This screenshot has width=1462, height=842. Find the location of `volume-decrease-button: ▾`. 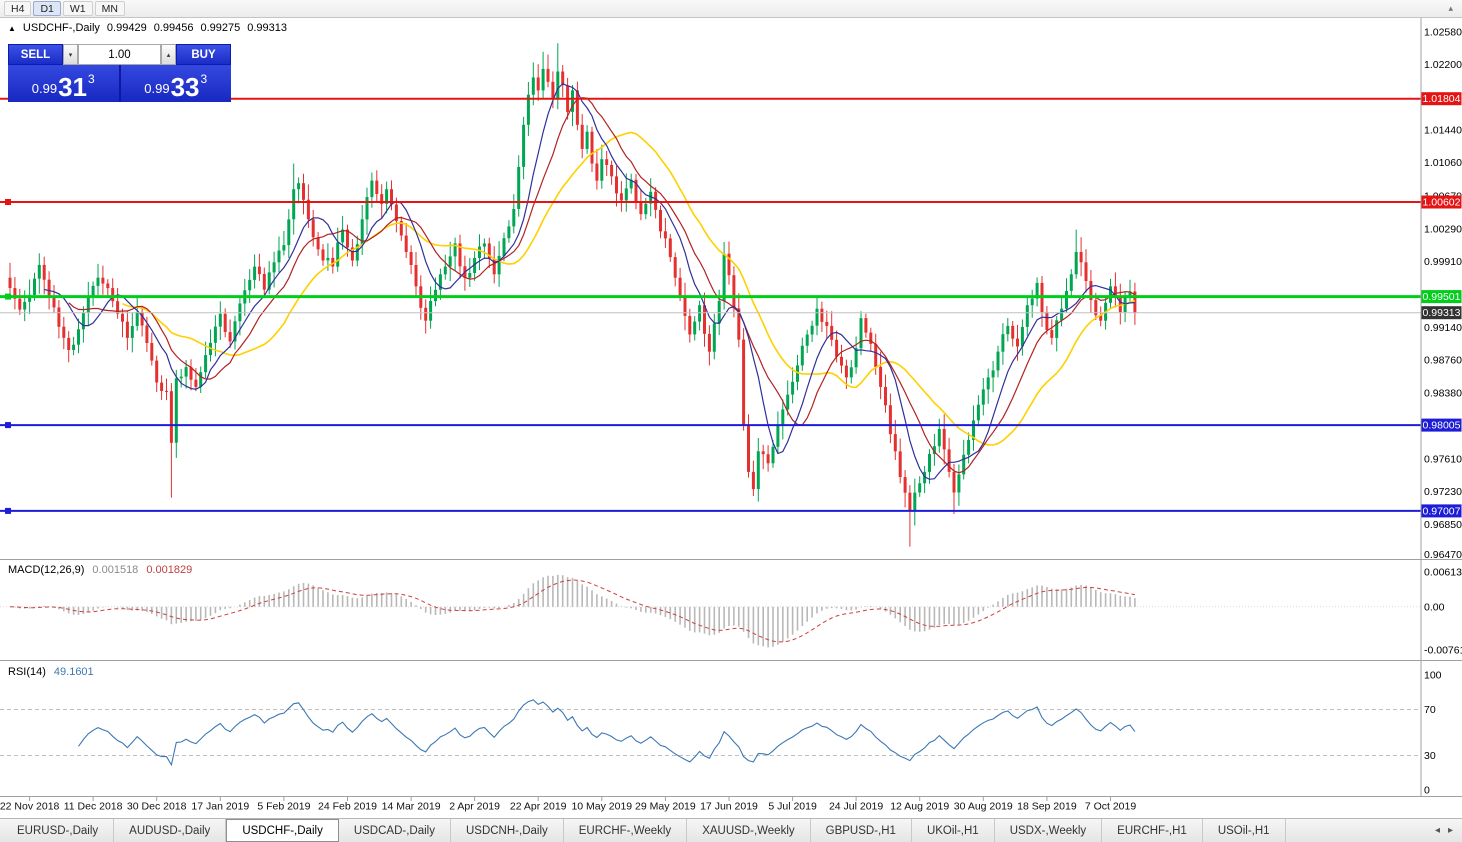

volume-decrease-button: ▾ is located at coordinates (70, 54).